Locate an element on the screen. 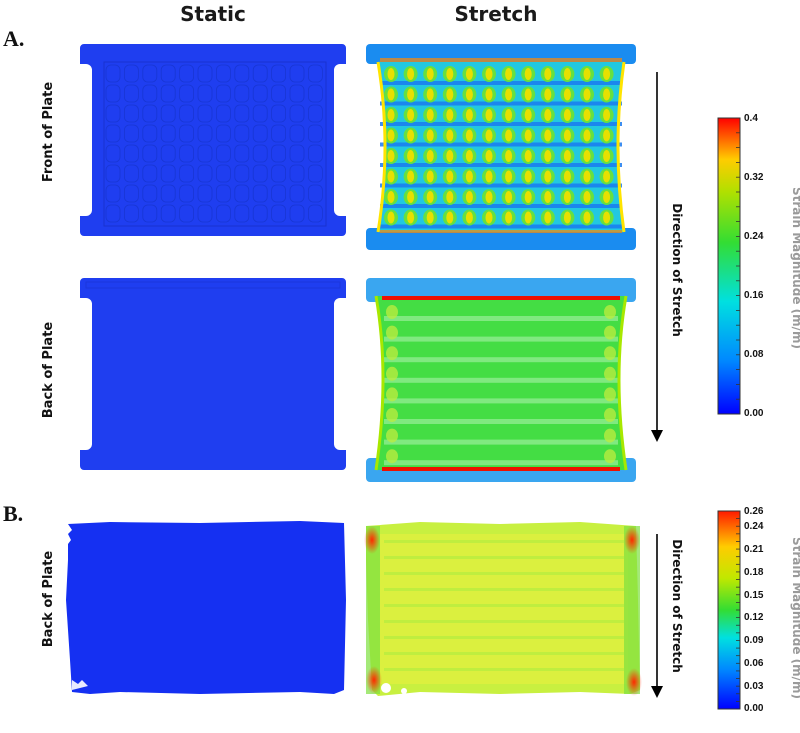 The image size is (800, 733). colorbar-b-tick: 0.12 is located at coordinates (754, 617).